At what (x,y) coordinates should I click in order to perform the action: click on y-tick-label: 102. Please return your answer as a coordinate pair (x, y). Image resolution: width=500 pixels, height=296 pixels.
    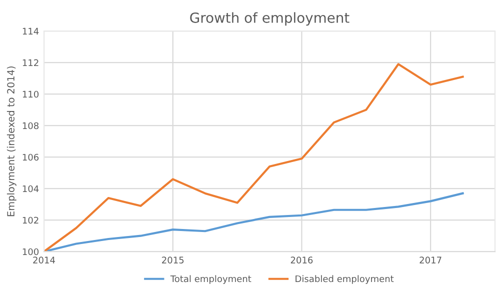
    Looking at the image, I should click on (30, 220).